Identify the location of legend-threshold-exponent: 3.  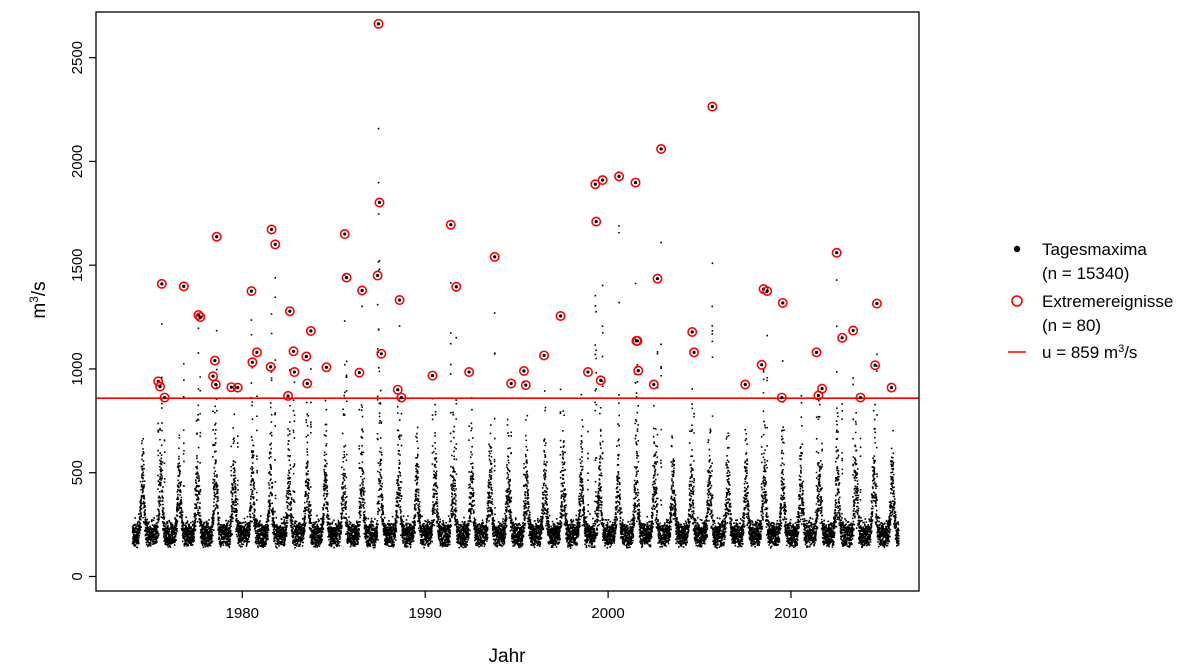
(1121, 349).